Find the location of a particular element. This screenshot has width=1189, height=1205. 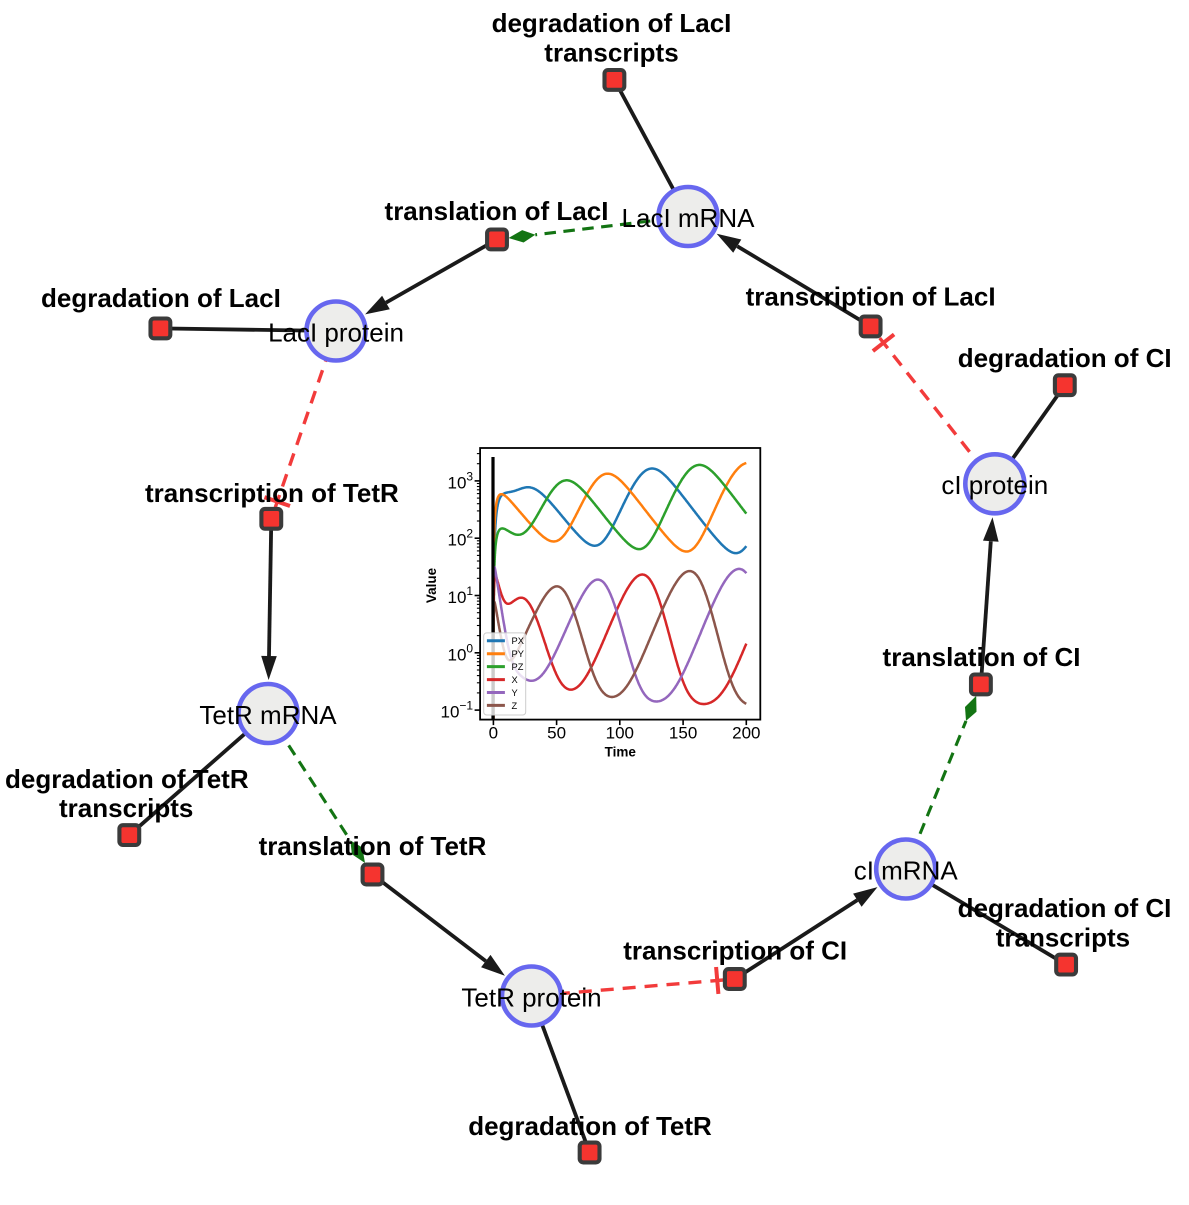

svg-text: transcription of CI is located at coordinates (735, 951).